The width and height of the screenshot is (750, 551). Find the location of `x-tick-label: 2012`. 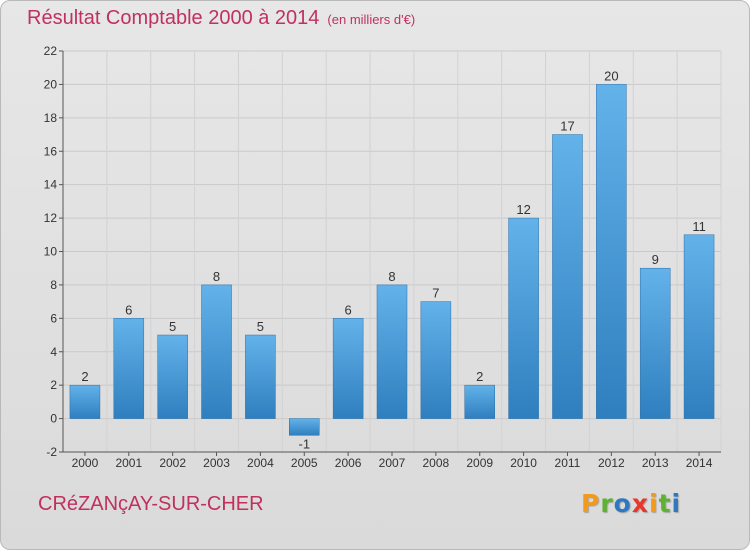

x-tick-label: 2012 is located at coordinates (611, 463).